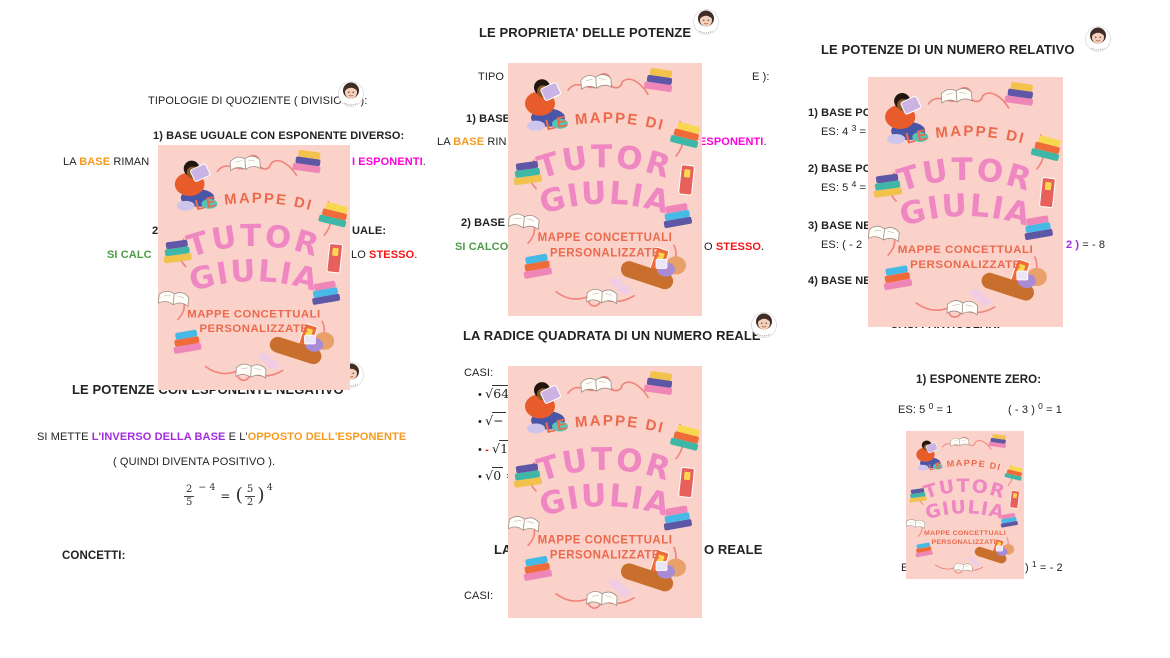 The height and width of the screenshot is (658, 1170). Describe the element at coordinates (839, 226) in the screenshot. I see `right-item3-heading: 3) BASE NE` at that location.